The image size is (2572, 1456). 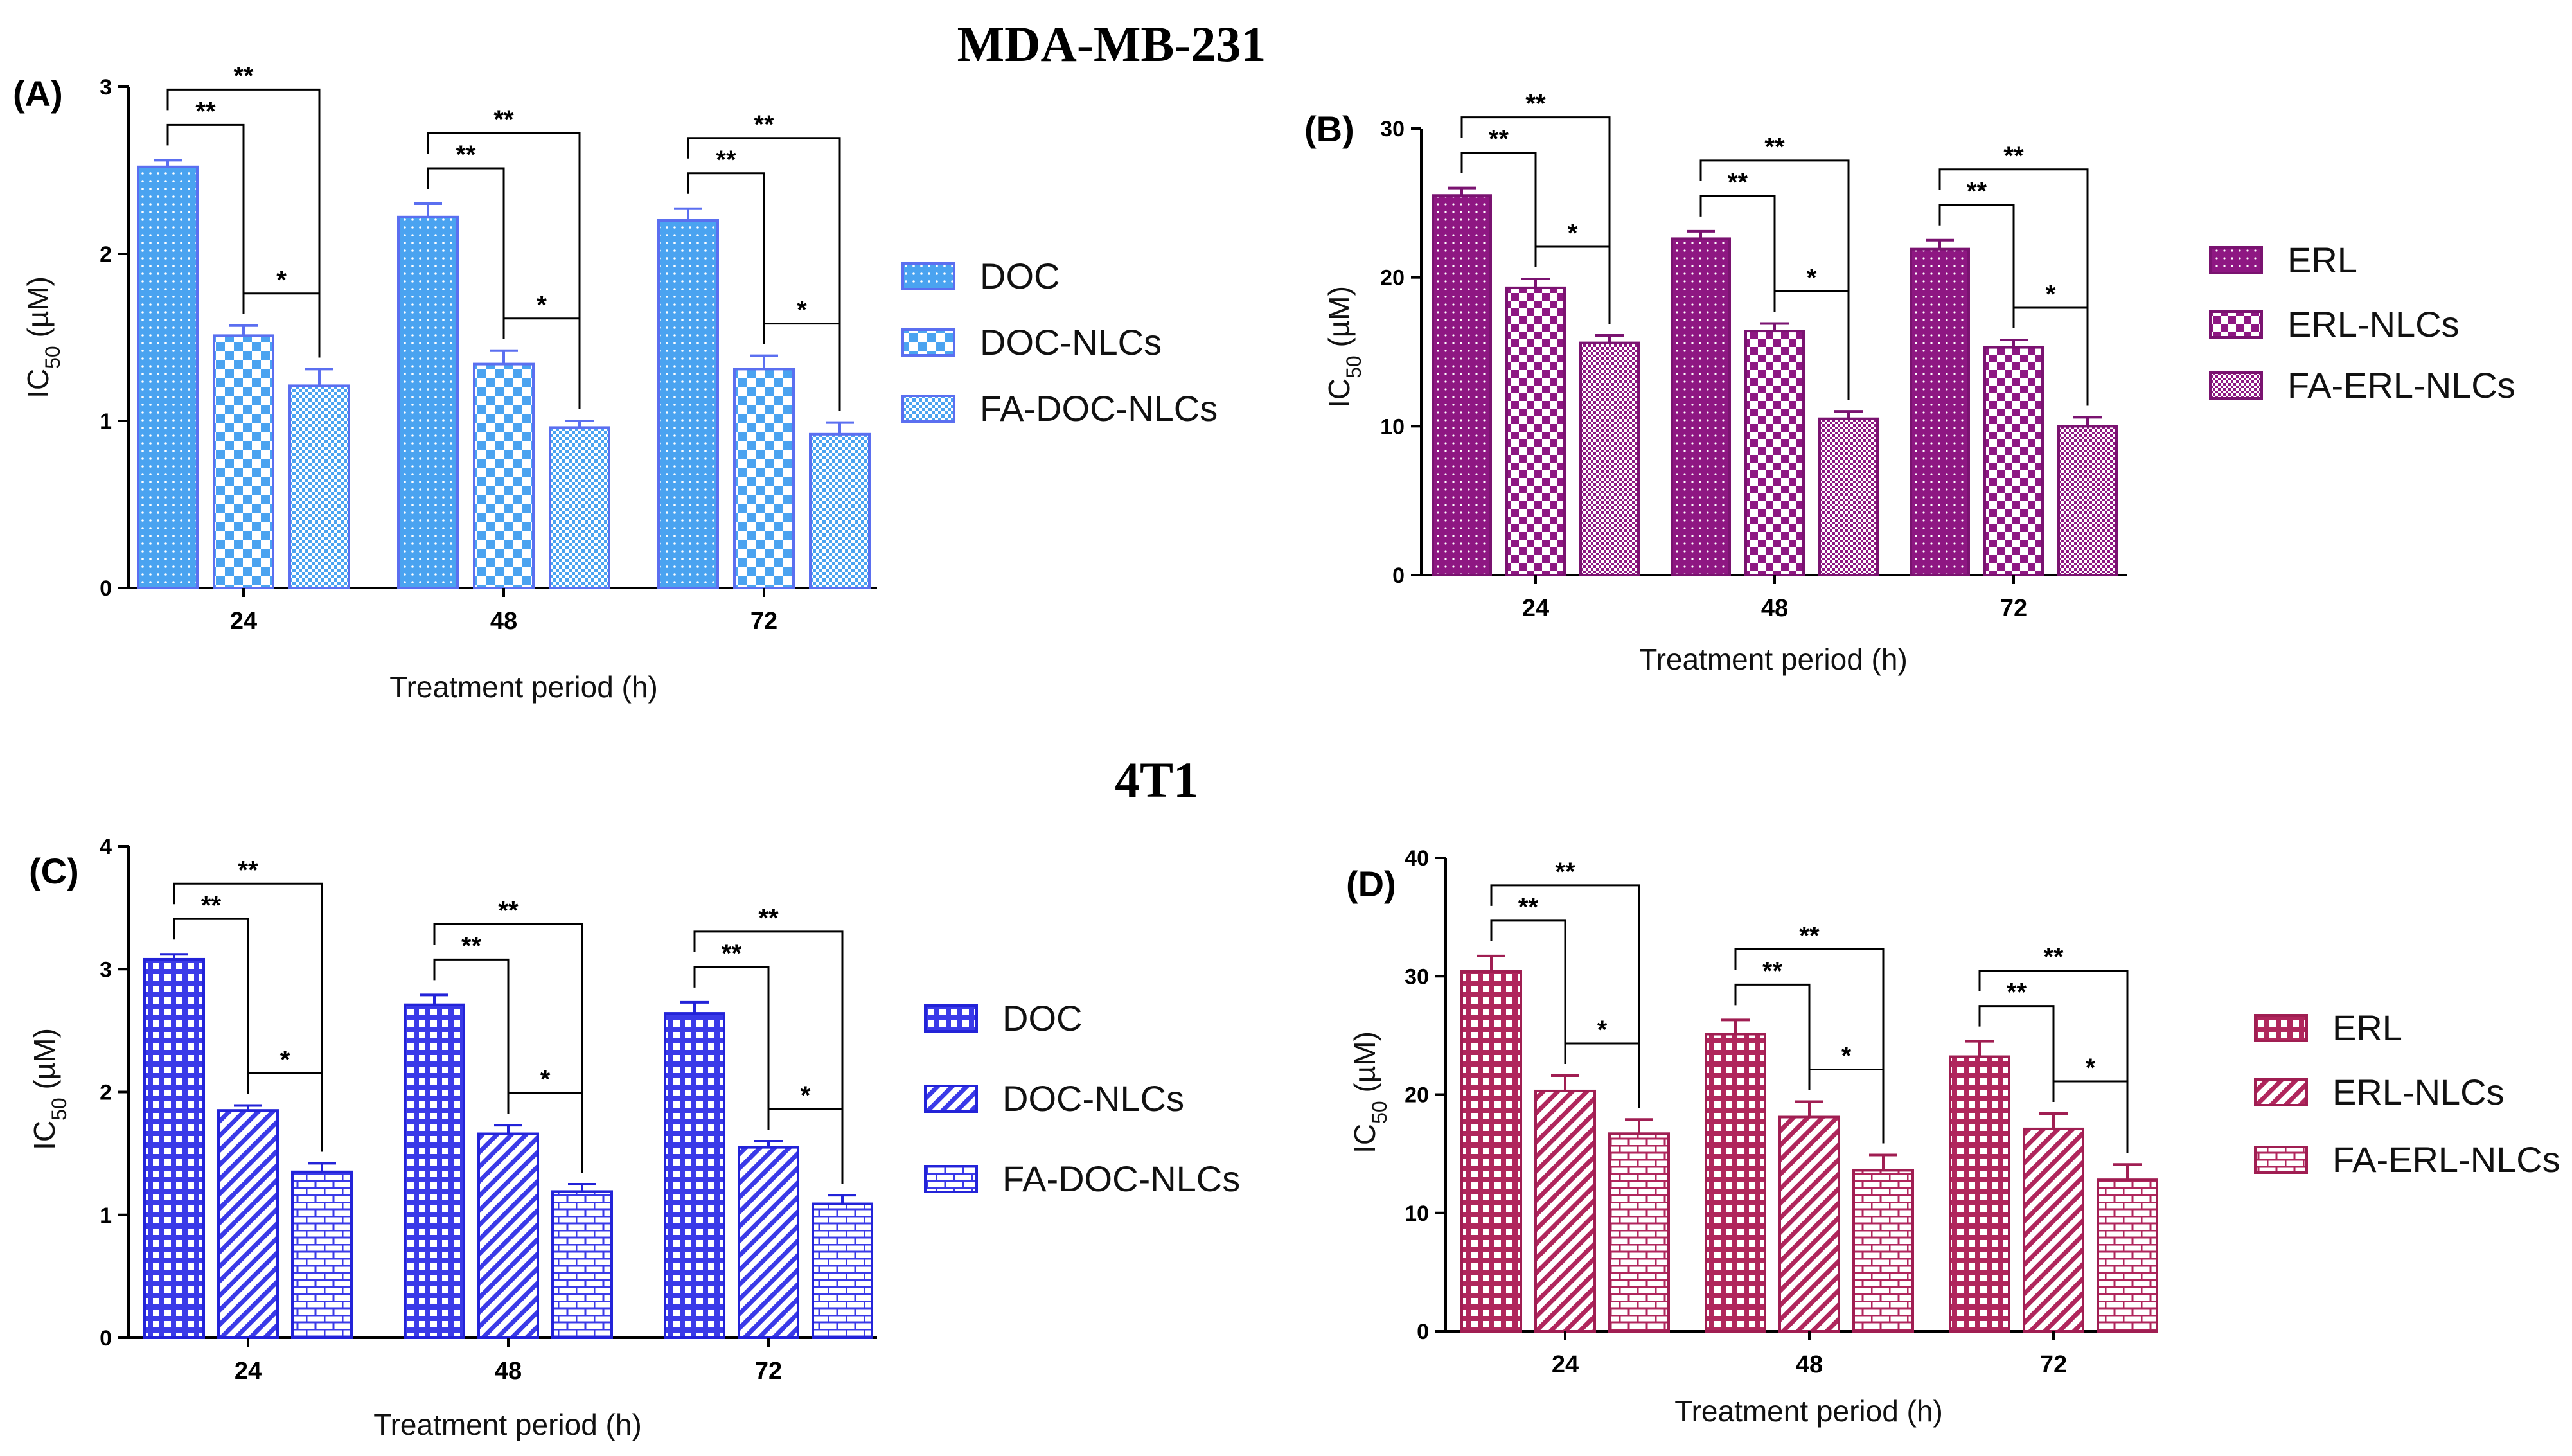 What do you see at coordinates (1392, 278) in the screenshot?
I see `y-tick-label: 20` at bounding box center [1392, 278].